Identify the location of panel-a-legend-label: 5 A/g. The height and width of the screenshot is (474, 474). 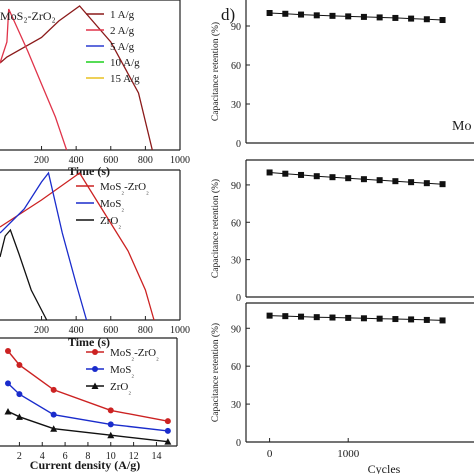
(122, 47).